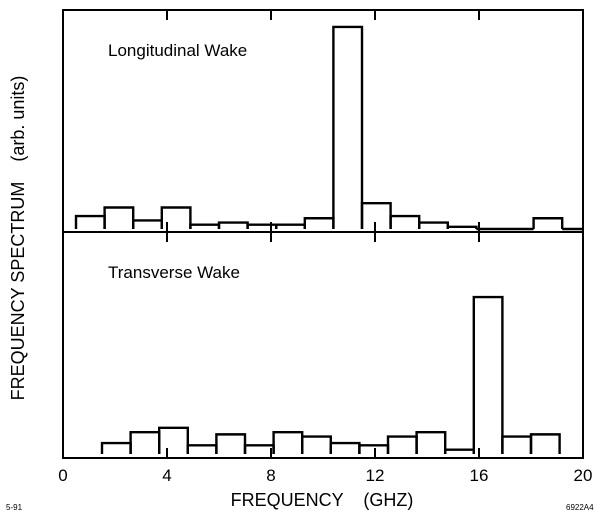 The width and height of the screenshot is (599, 520). Describe the element at coordinates (62, 475) in the screenshot. I see `x-tick-label-0: 0` at that location.